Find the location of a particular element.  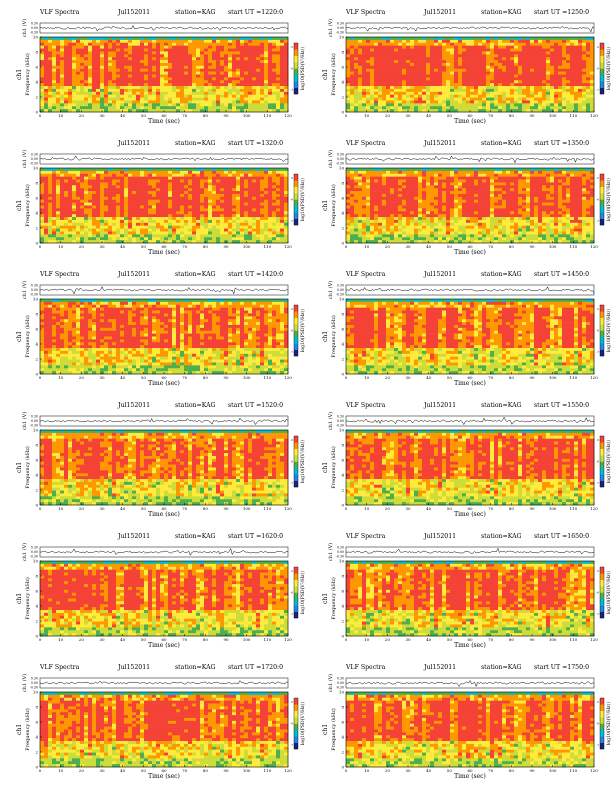

colorbar-swatch is located at coordinates (602, 84).